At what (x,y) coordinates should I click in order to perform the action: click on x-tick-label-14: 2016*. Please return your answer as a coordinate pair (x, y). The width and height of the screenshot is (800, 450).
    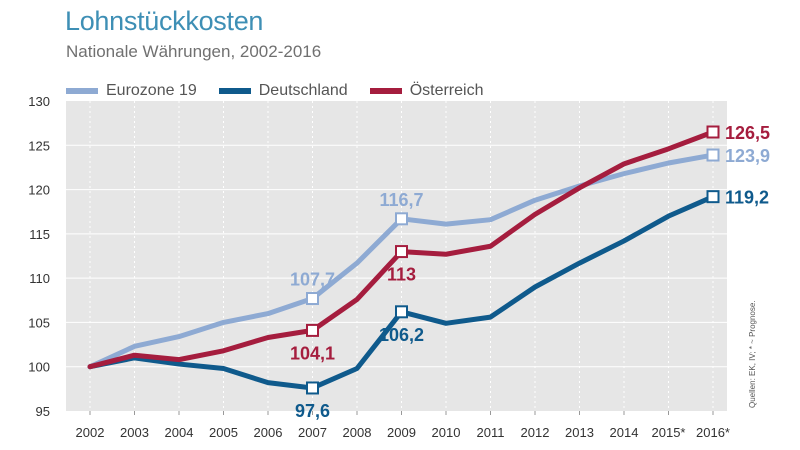
    Looking at the image, I should click on (713, 432).